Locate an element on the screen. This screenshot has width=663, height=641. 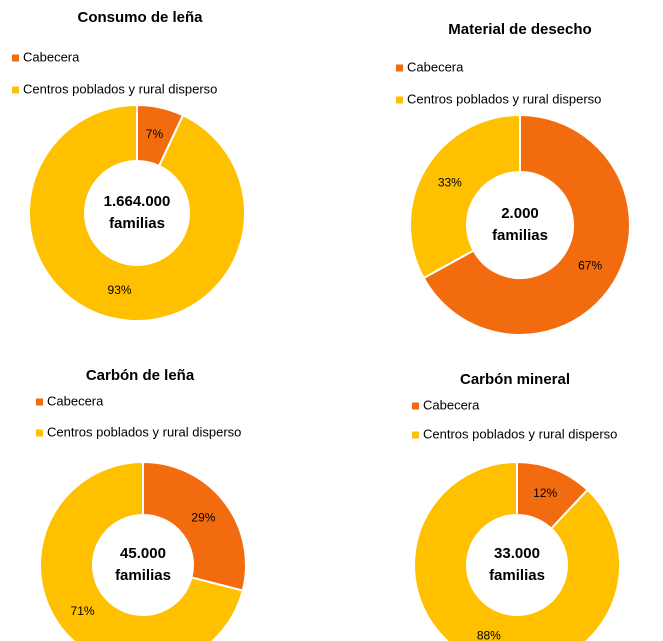
center-label: 1.664.000 is located at coordinates (137, 201).